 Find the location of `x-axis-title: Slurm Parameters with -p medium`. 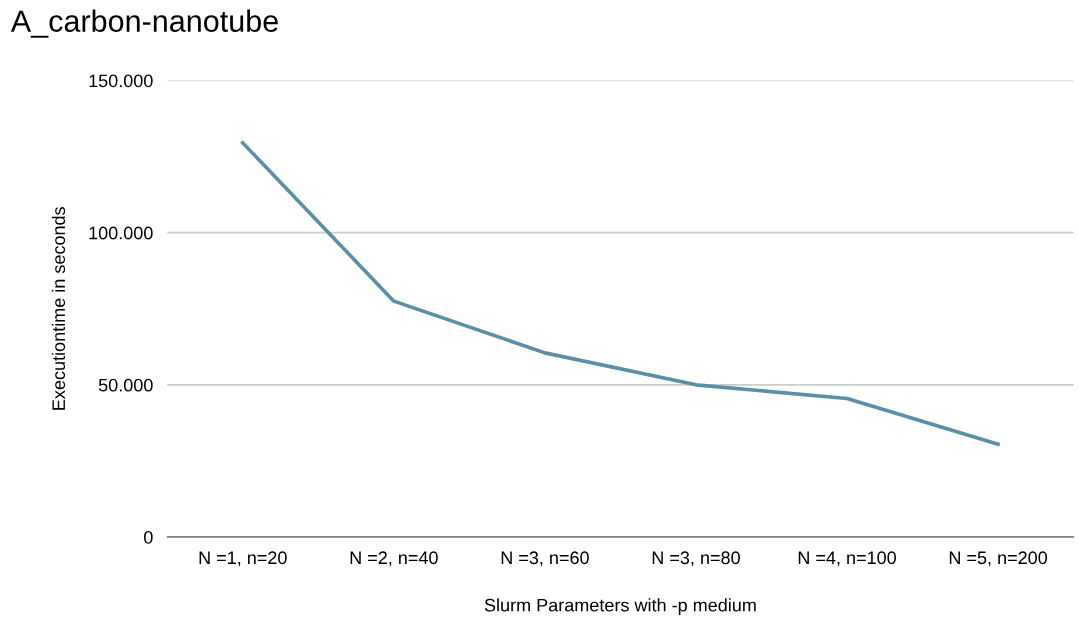

x-axis-title: Slurm Parameters with -p medium is located at coordinates (620, 607).